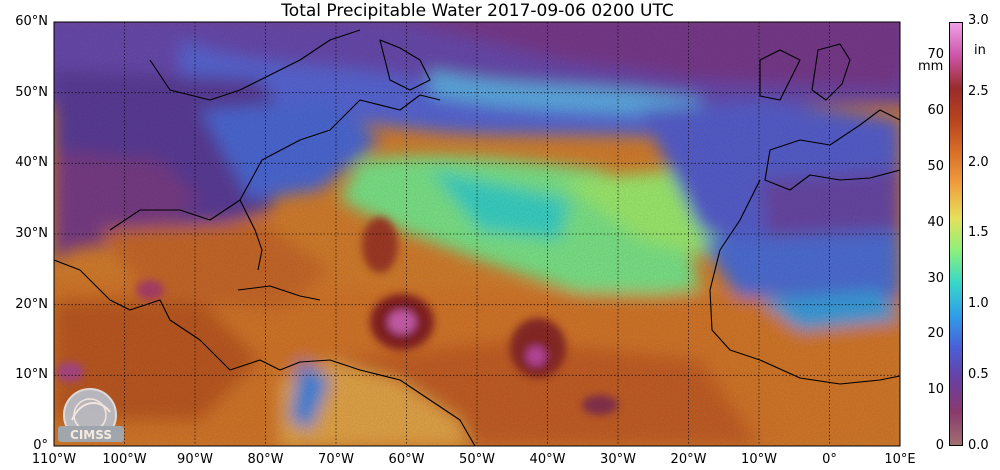 This screenshot has width=1000, height=470. I want to click on longitude-label: 70°W, so click(336, 459).